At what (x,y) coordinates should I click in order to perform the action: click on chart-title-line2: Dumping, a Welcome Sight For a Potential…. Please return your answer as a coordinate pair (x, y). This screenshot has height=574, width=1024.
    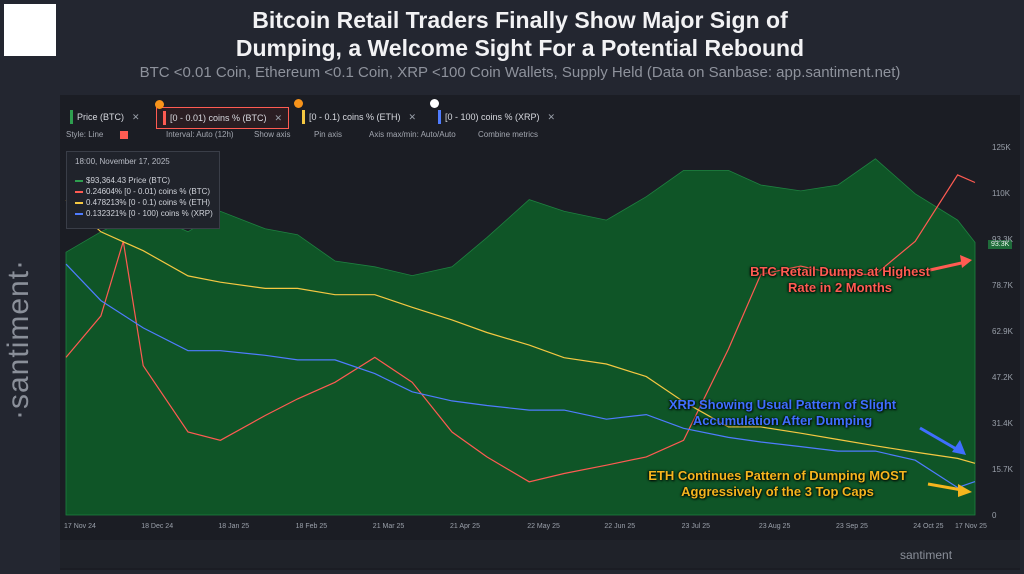
    Looking at the image, I should click on (520, 48).